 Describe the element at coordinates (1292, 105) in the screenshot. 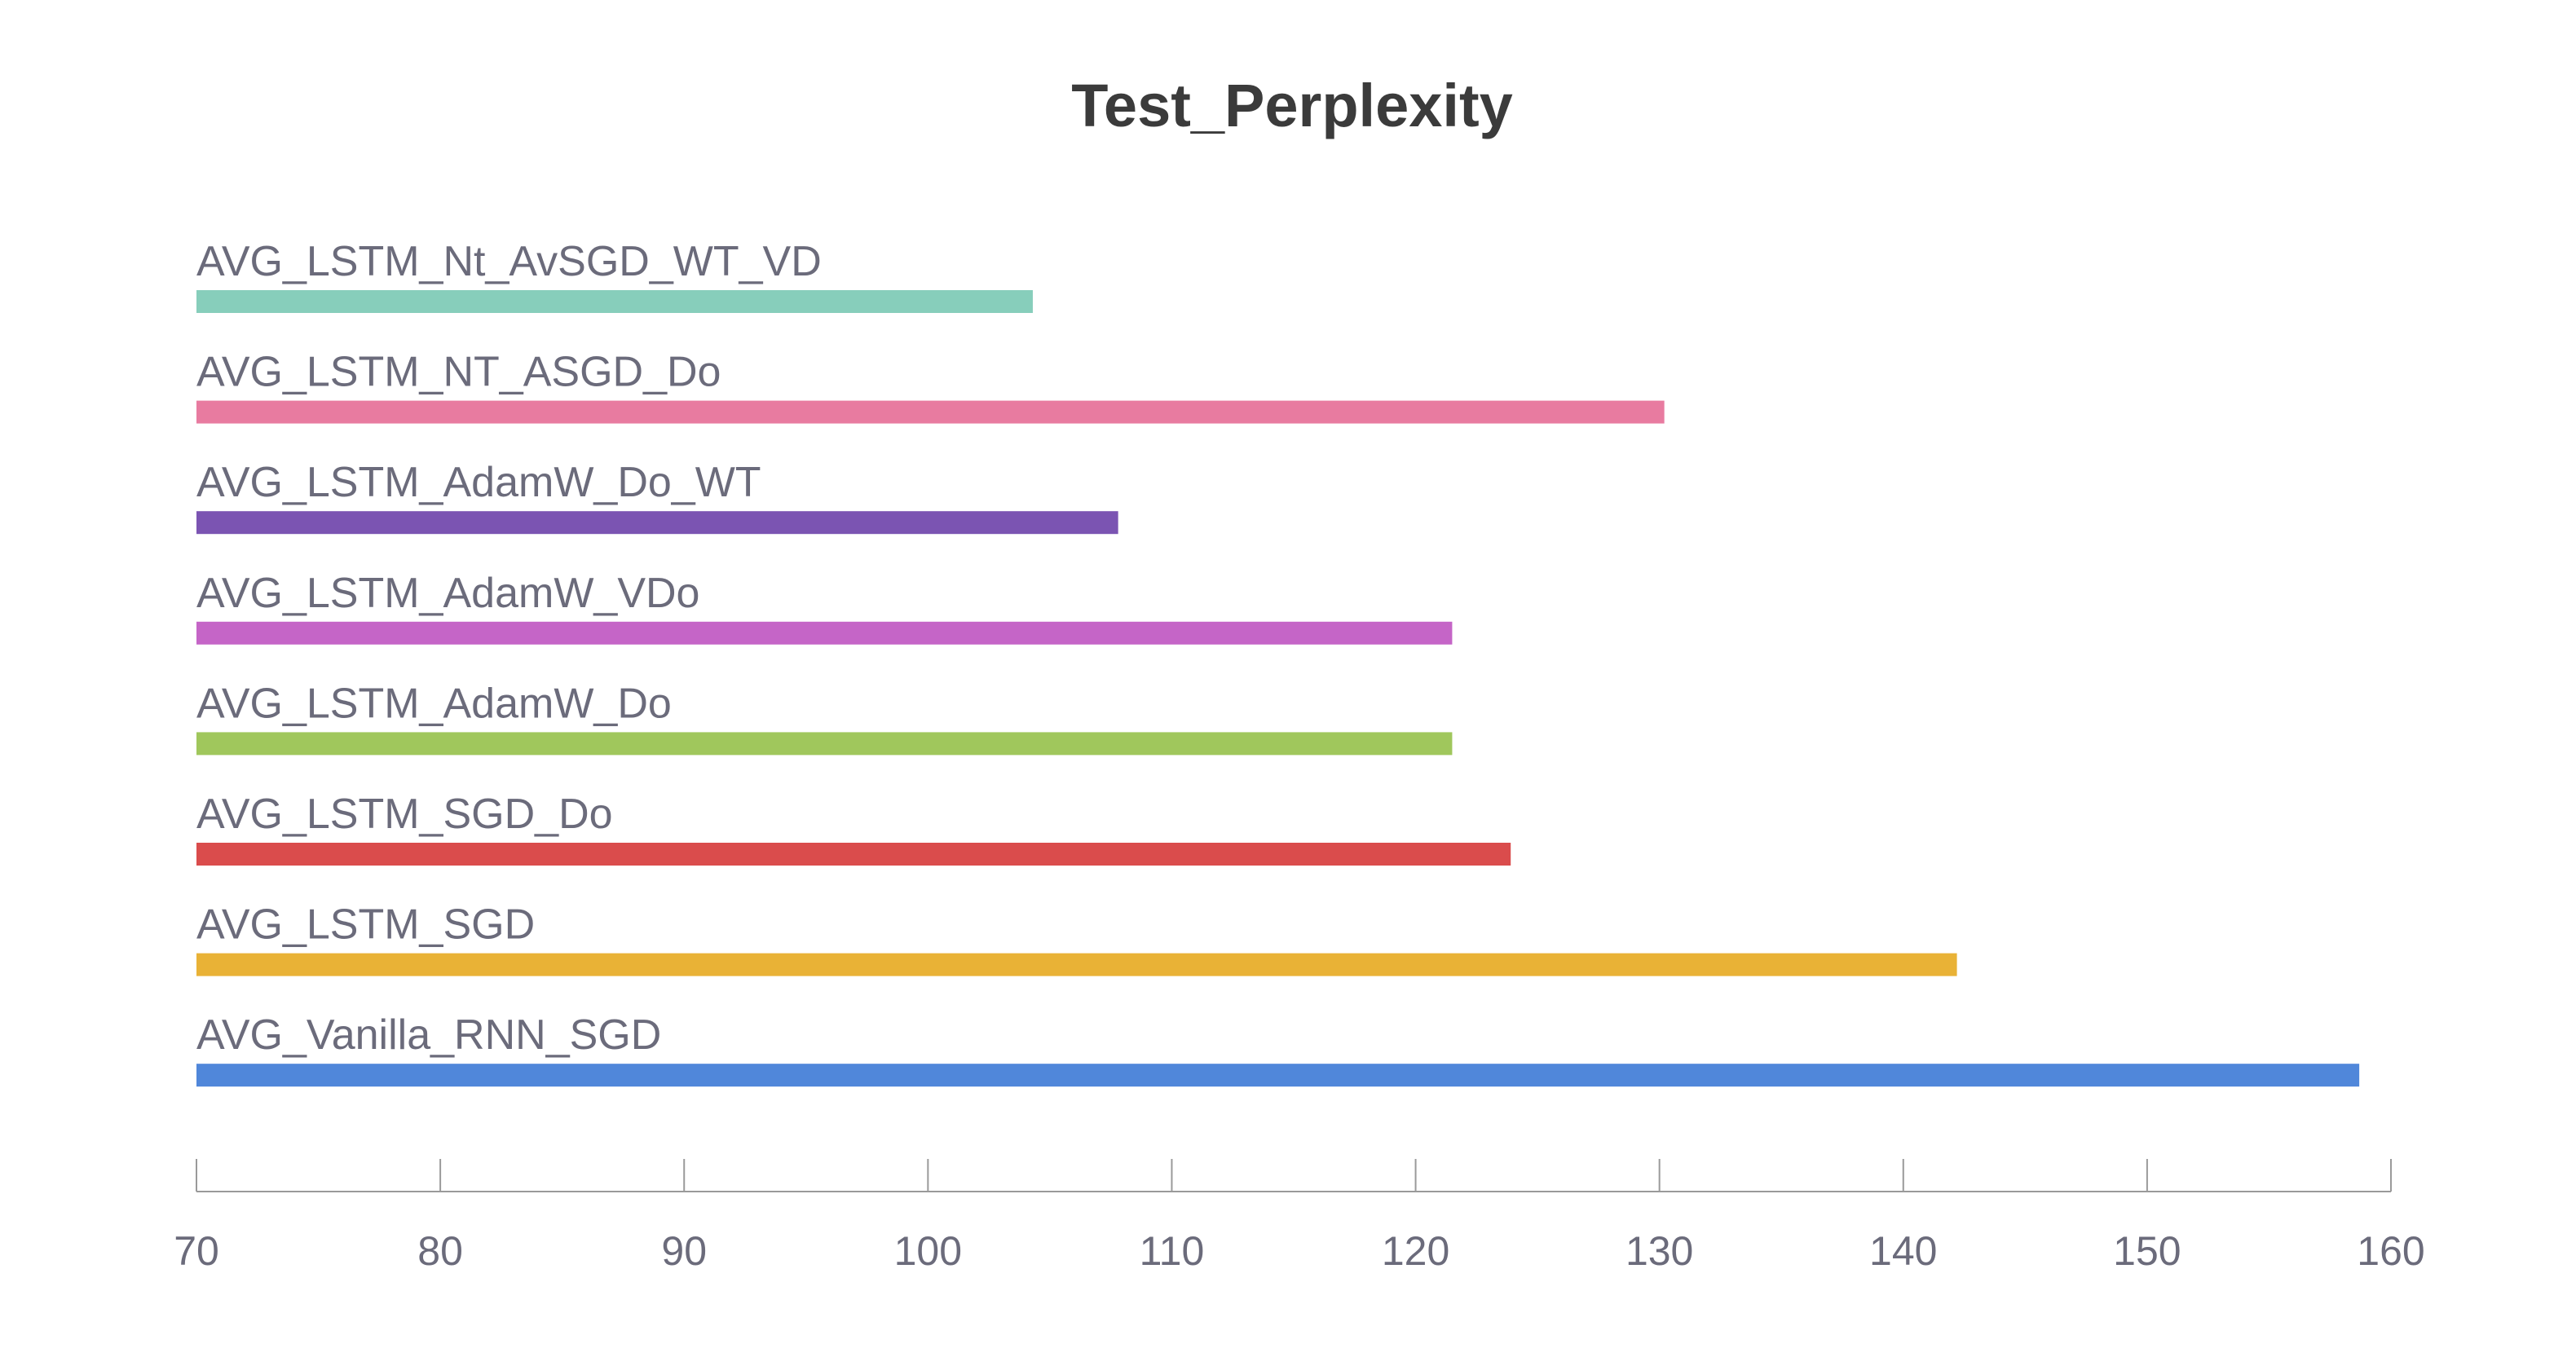

I see `chart-title: Test_Perplexity` at that location.